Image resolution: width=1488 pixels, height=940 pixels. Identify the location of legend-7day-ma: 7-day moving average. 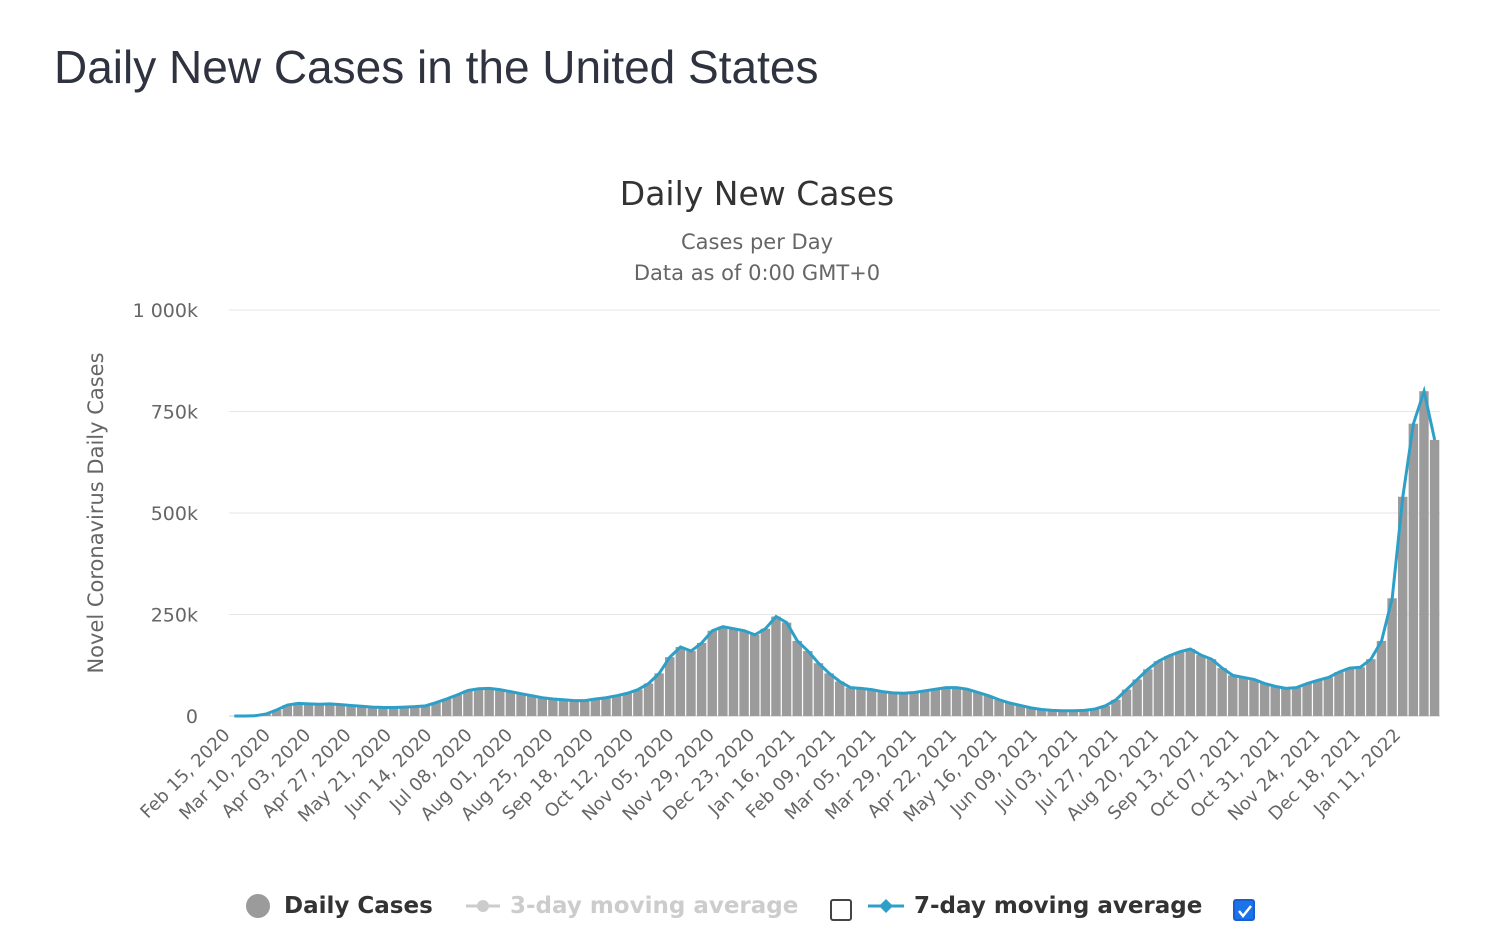
(1035, 906).